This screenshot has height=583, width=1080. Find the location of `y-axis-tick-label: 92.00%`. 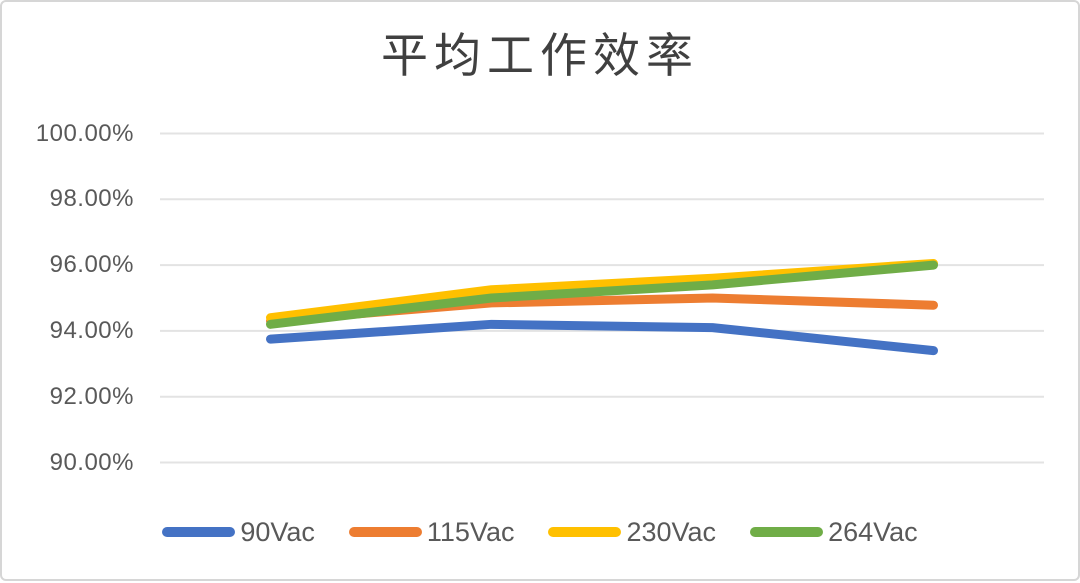

y-axis-tick-label: 92.00% is located at coordinates (91, 396).